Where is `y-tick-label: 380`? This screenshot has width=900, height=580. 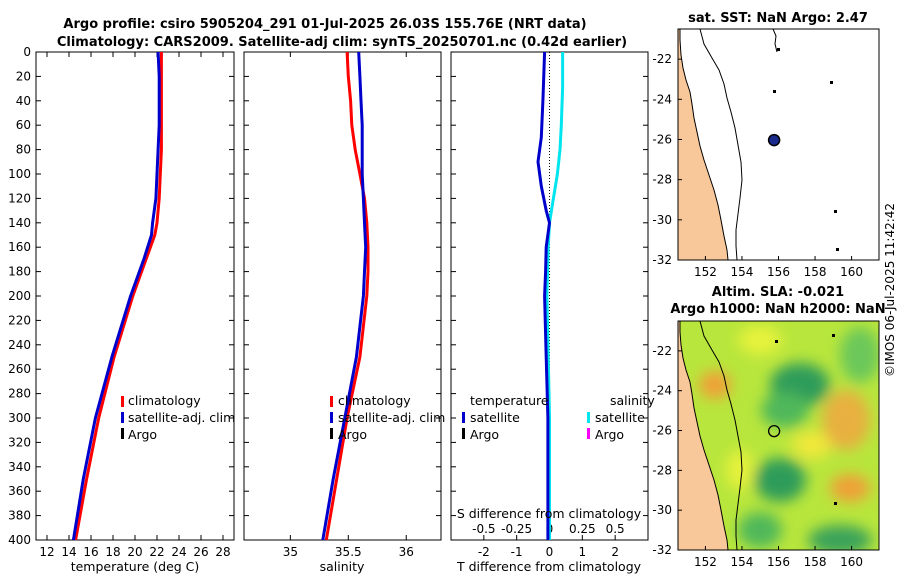 y-tick-label: 380 is located at coordinates (19, 516).